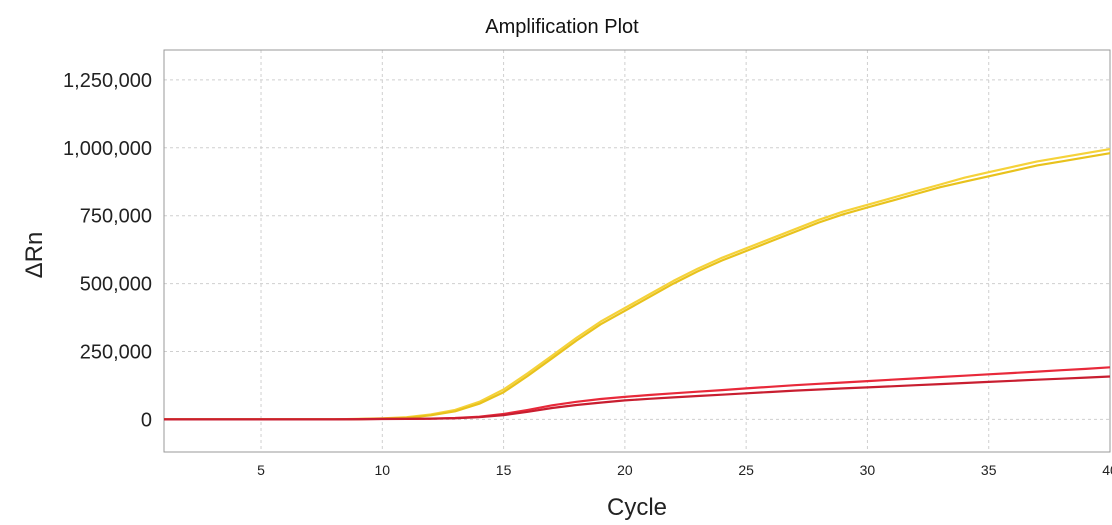 This screenshot has width=1112, height=525. Describe the element at coordinates (1107, 470) in the screenshot. I see `x-tick-label: 40` at that location.